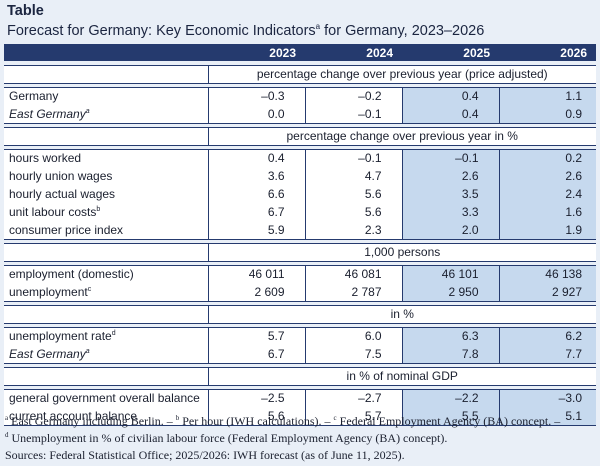 The image size is (600, 466). Describe the element at coordinates (256, 421) in the screenshot. I see `footnote-b: Per hour (IWH calculations). –` at that location.